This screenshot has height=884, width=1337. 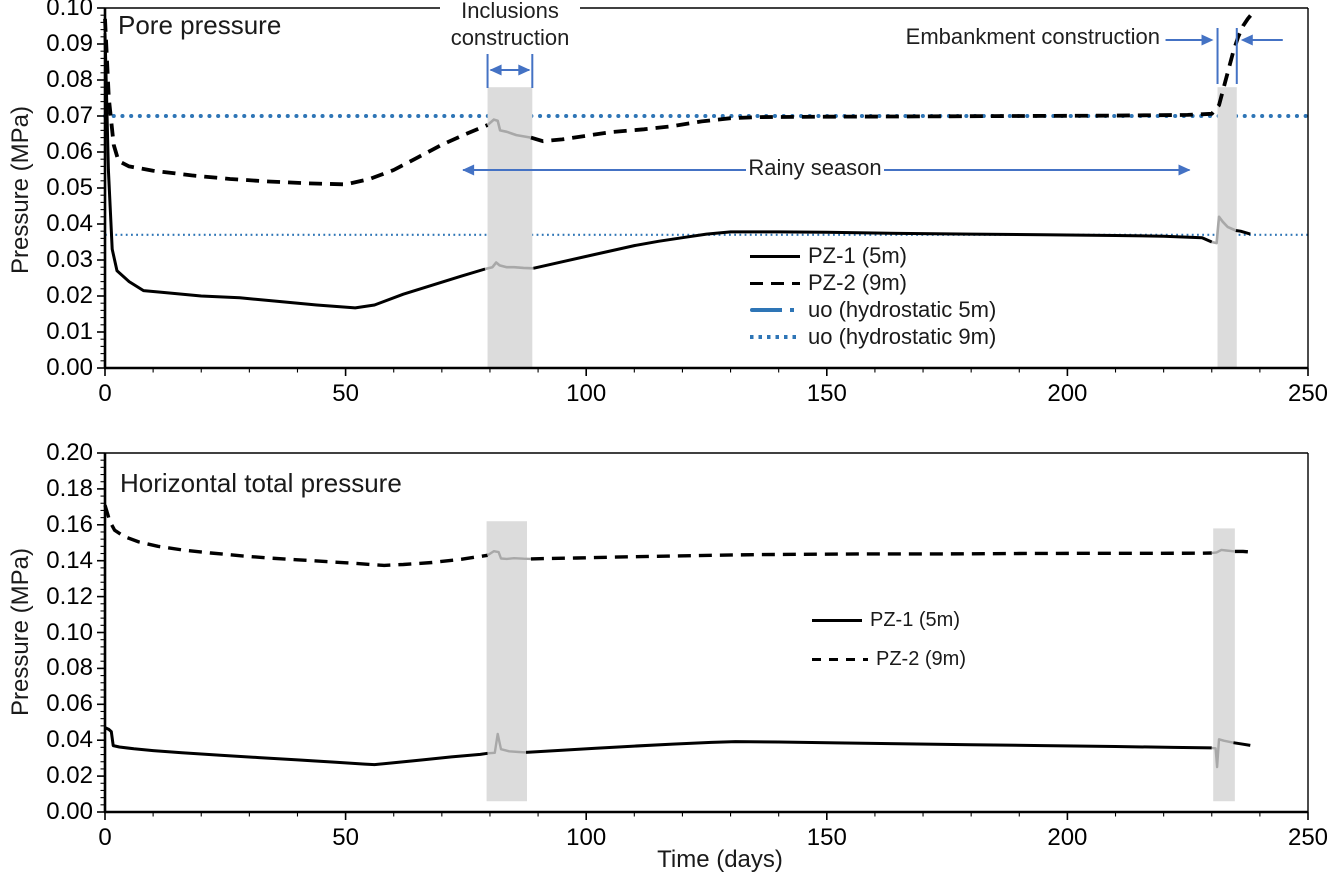 What do you see at coordinates (69, 596) in the screenshot?
I see `y-tick-label: 0.12` at bounding box center [69, 596].